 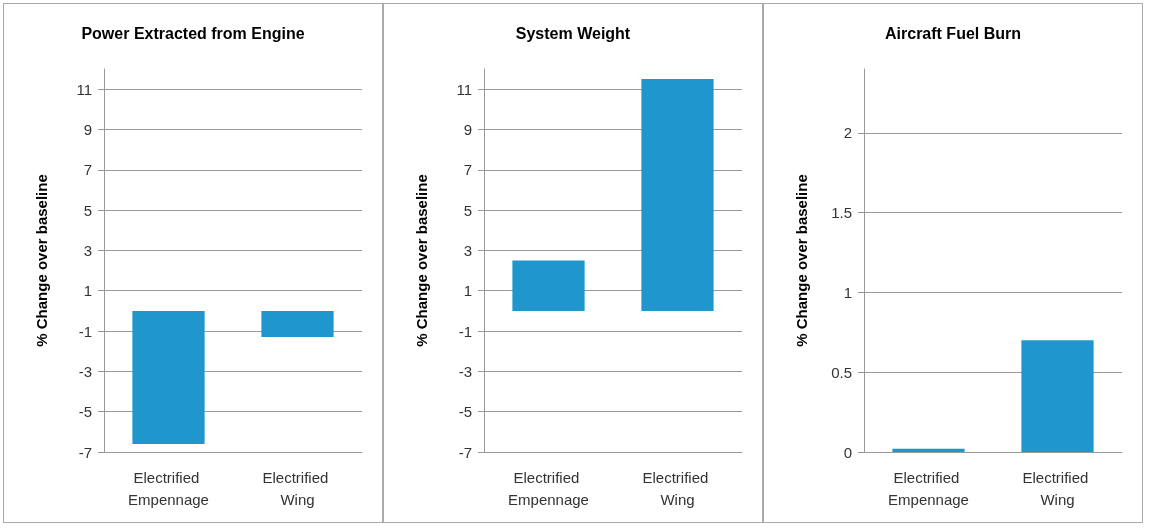 I want to click on chart-title: Power Extracted from Engine, so click(x=193, y=33).